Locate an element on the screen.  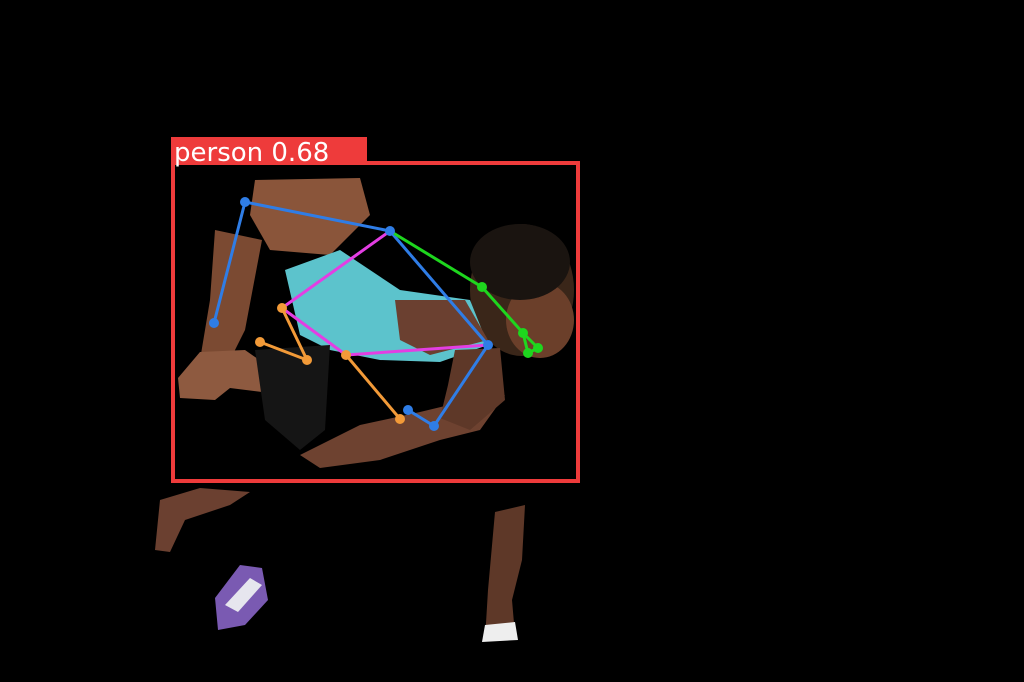
limb-shoulder-right-to-elbow is located at coordinates (439, 288).